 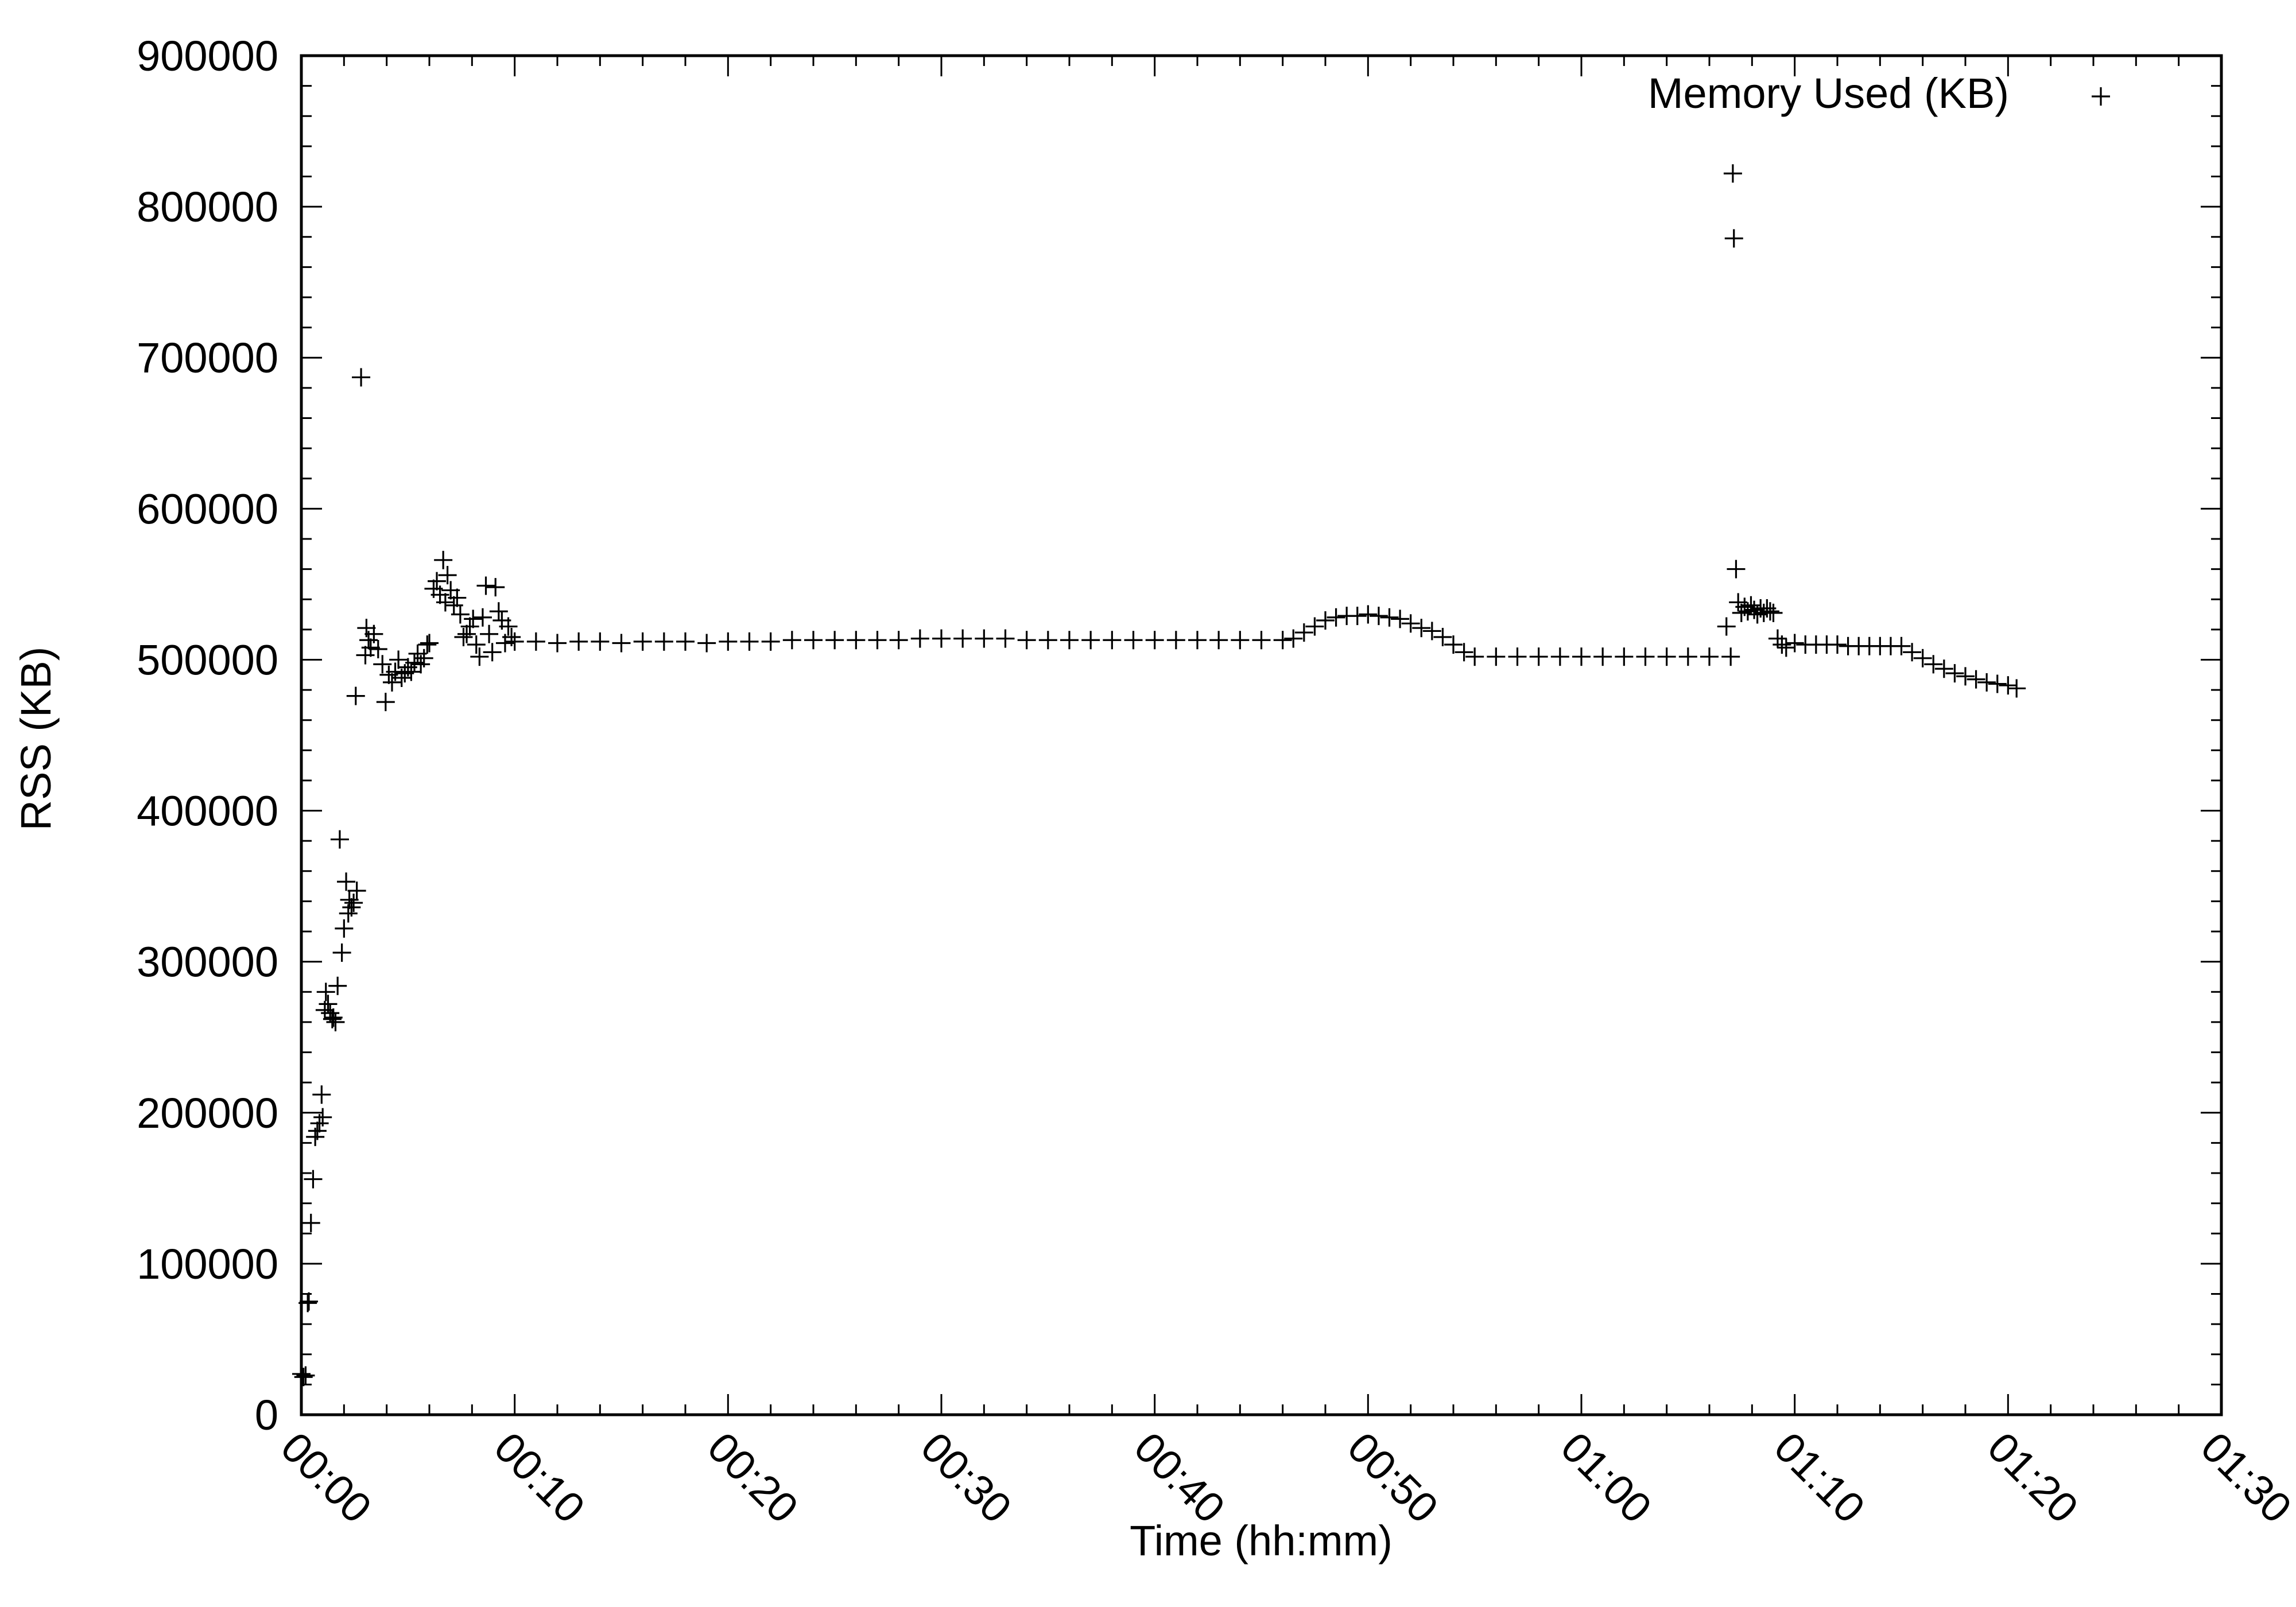 What do you see at coordinates (266, 1415) in the screenshot?
I see `y-tick-label: 0` at bounding box center [266, 1415].